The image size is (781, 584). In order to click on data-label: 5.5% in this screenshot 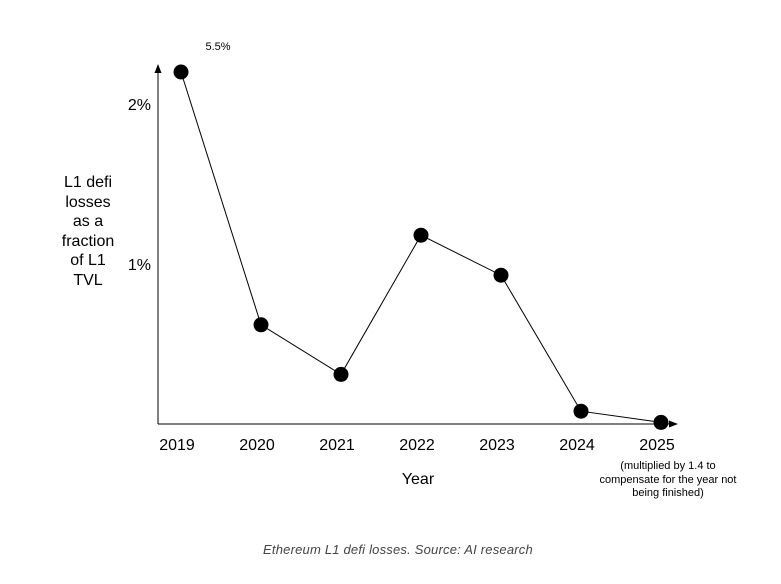, I will do `click(217, 47)`.